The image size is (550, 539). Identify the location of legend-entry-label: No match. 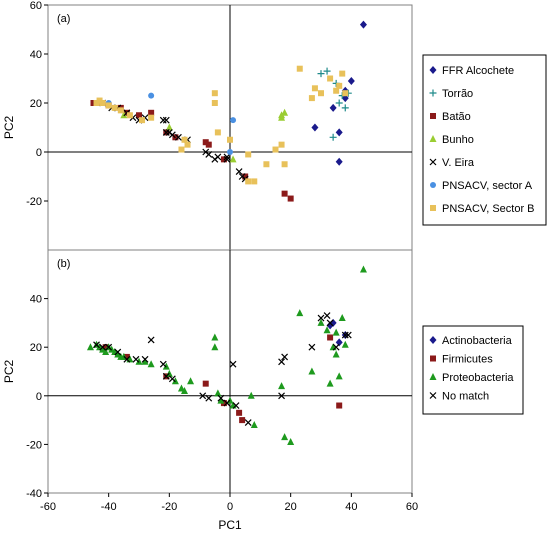
(465, 397).